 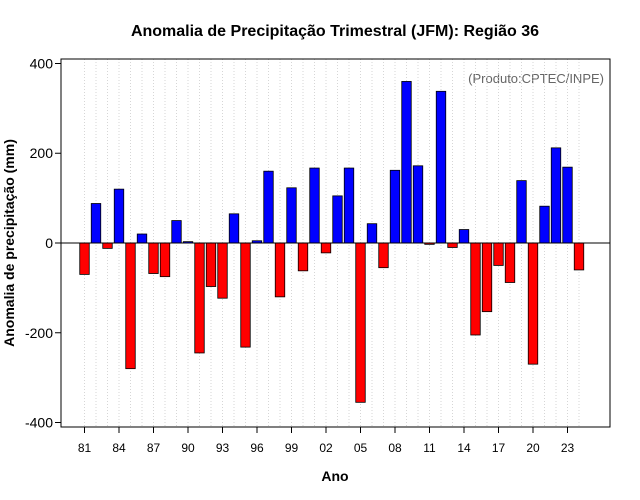 What do you see at coordinates (475, 289) in the screenshot?
I see `bar-2015` at bounding box center [475, 289].